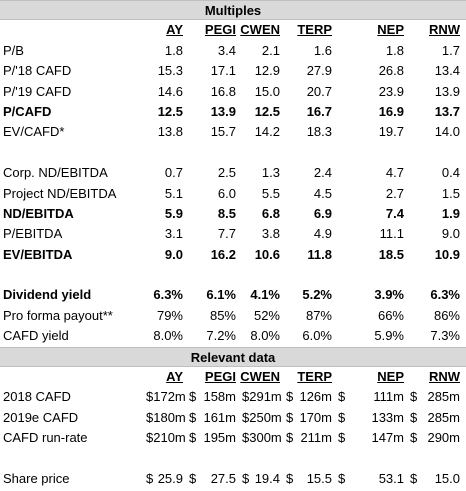 Image resolution: width=466 pixels, height=491 pixels. Describe the element at coordinates (36, 478) in the screenshot. I see `row-label: Share price` at that location.